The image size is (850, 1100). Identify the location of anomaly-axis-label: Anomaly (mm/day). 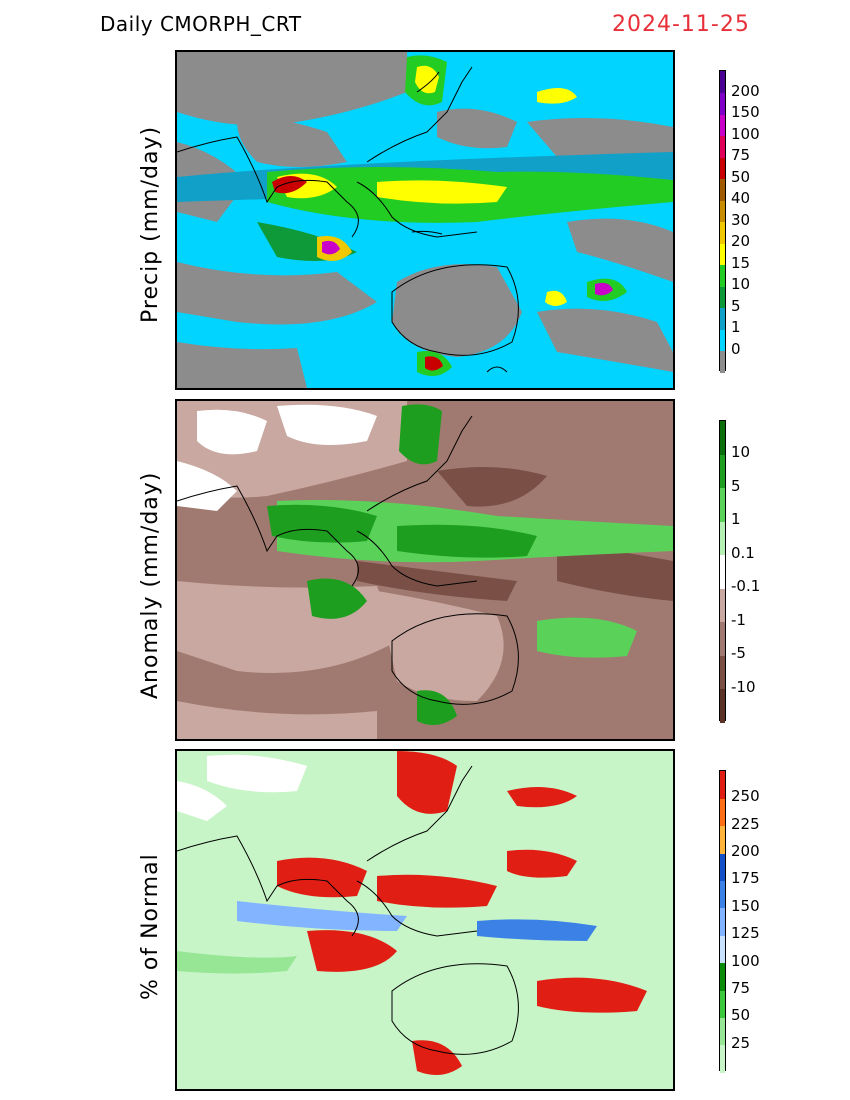
(150, 585).